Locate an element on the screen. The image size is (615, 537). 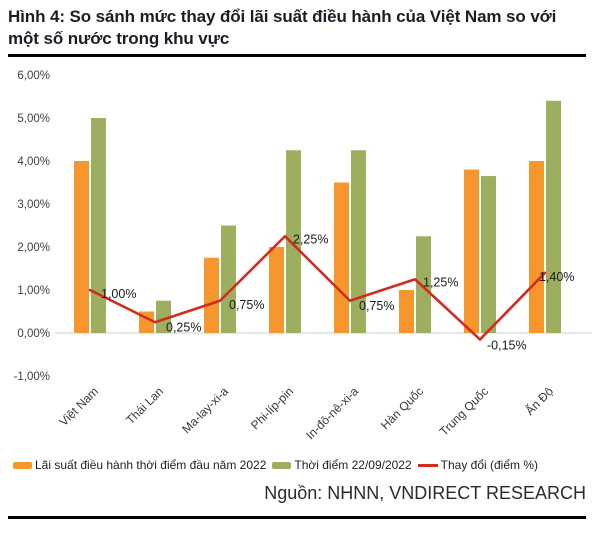
y-axis-tick-label: 3,00% is located at coordinates (33, 205).